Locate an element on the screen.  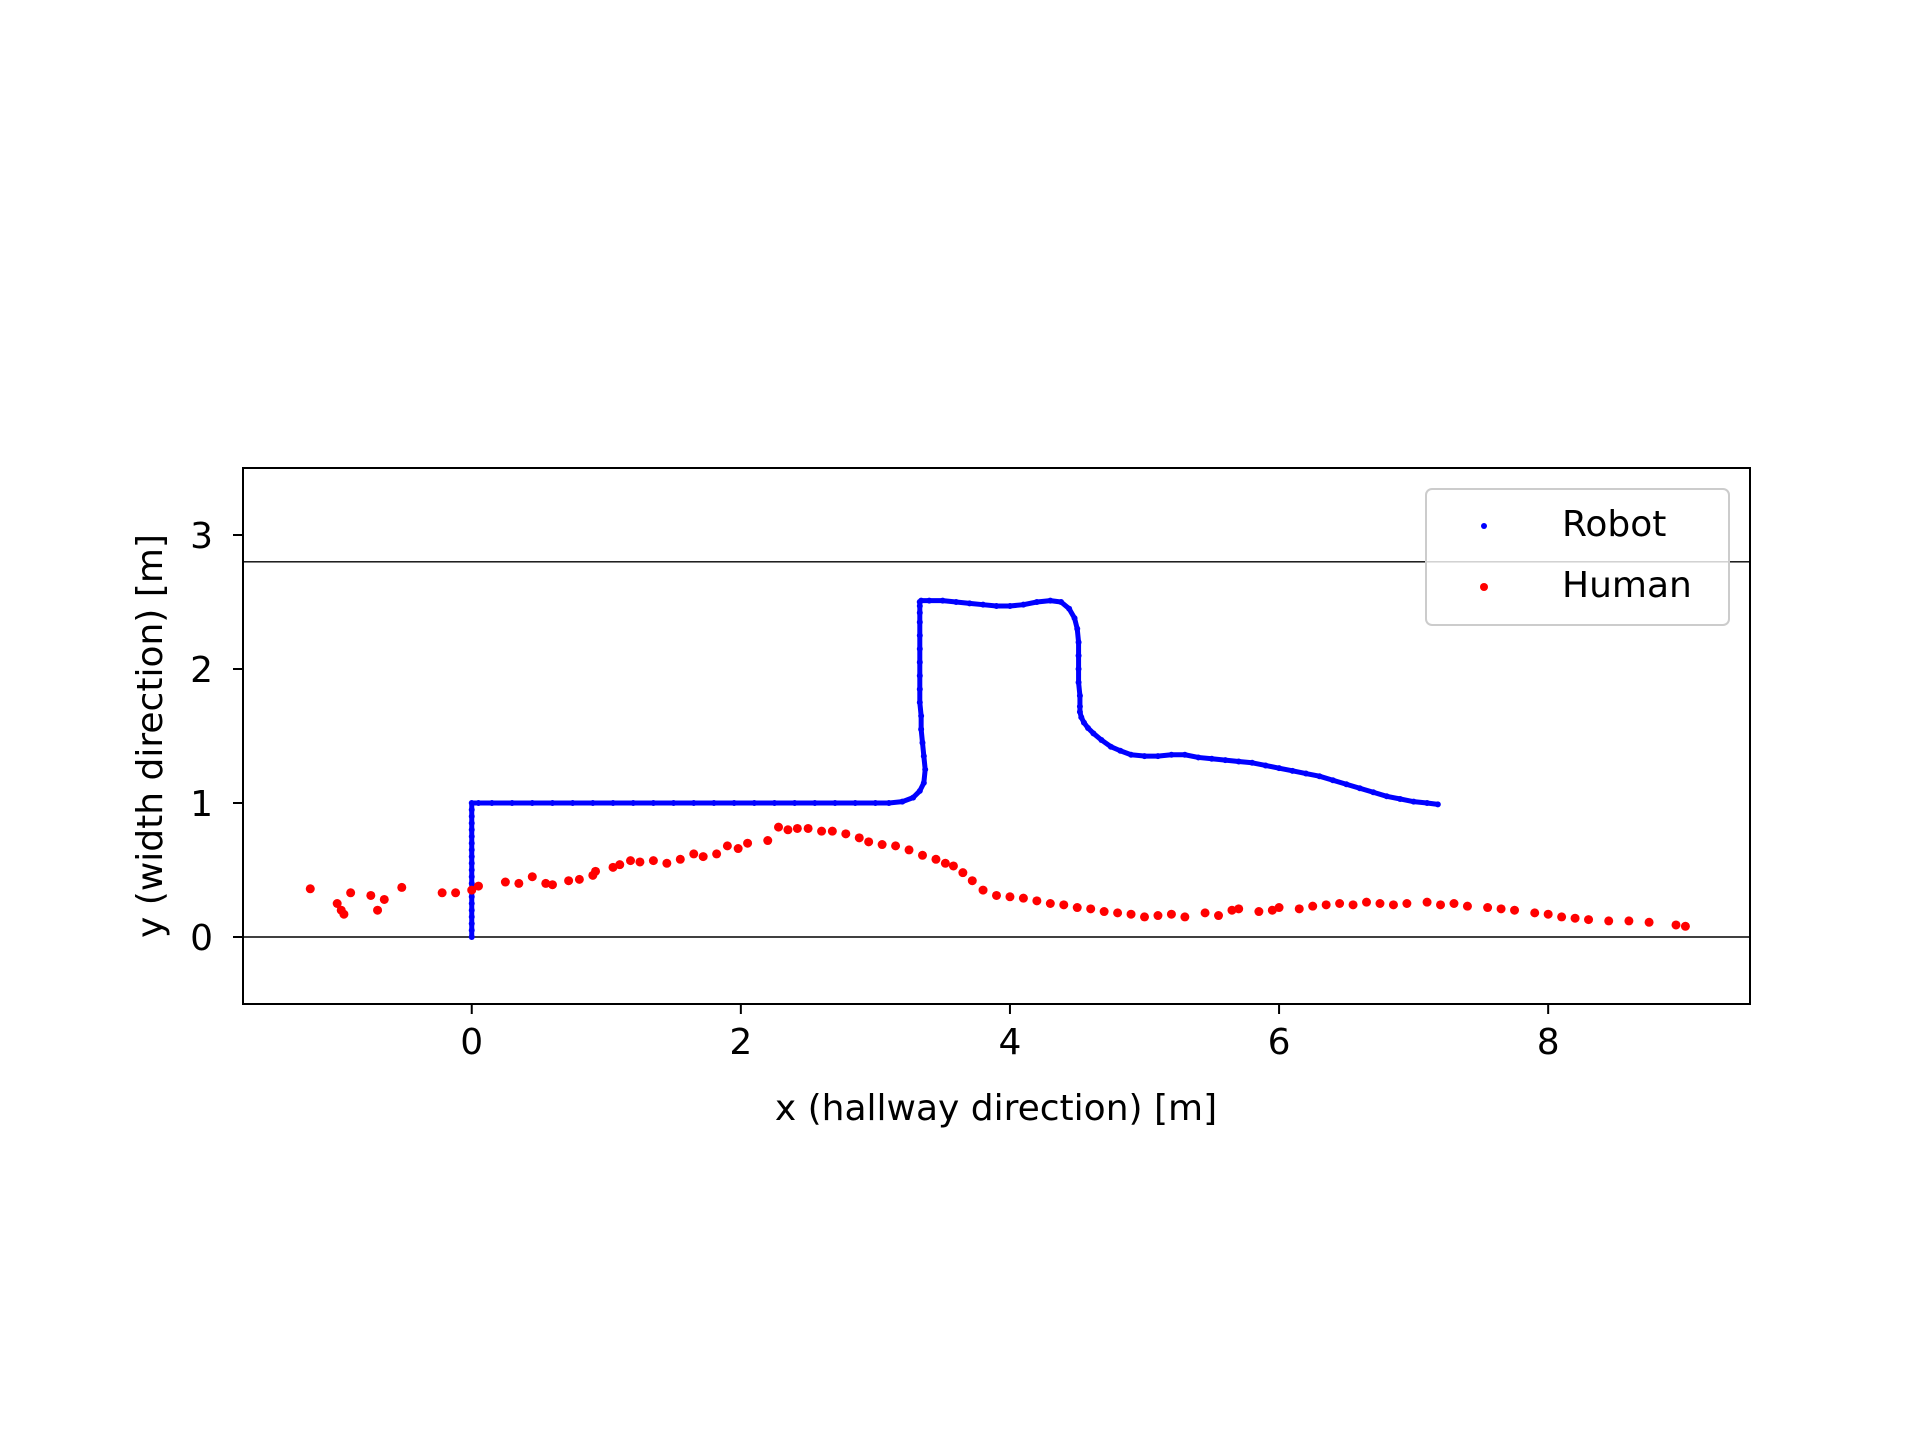
y-axis: 0 1 2 3 is located at coordinates (216, 737).